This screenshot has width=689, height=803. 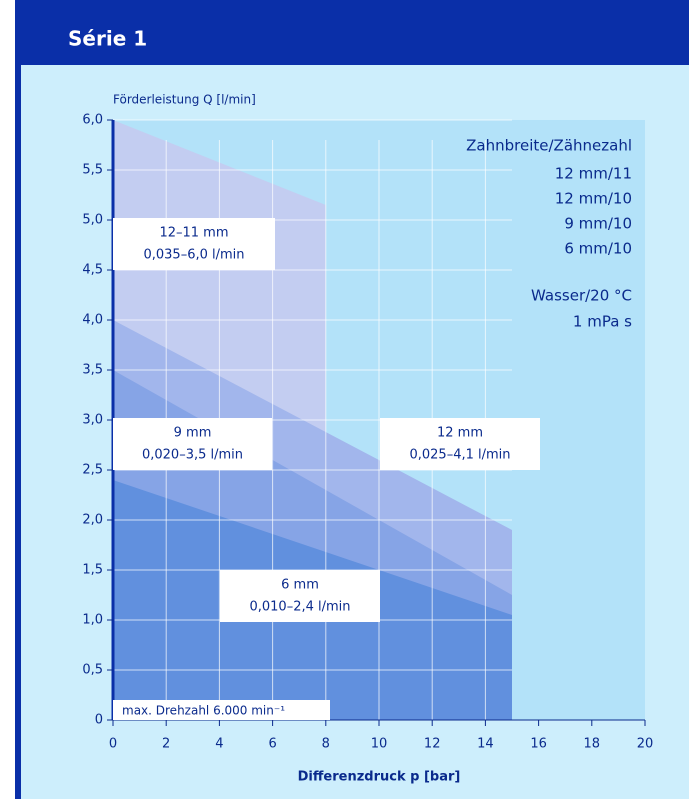 I want to click on series-name: 6 mm, so click(x=300, y=585).